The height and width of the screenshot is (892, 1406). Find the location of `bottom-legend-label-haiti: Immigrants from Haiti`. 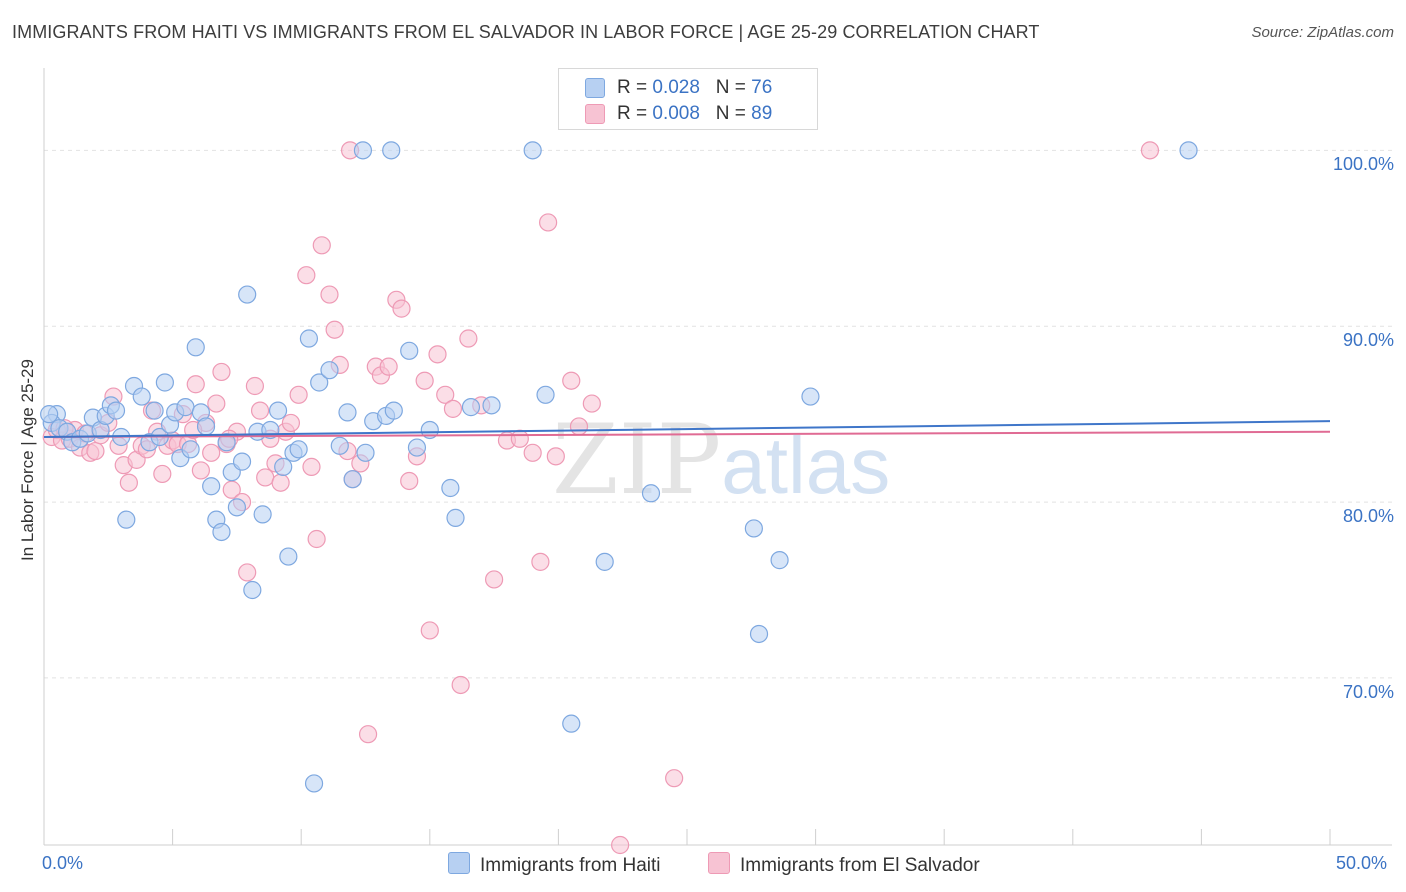

bottom-legend-label-haiti: Immigrants from Haiti is located at coordinates (570, 865).